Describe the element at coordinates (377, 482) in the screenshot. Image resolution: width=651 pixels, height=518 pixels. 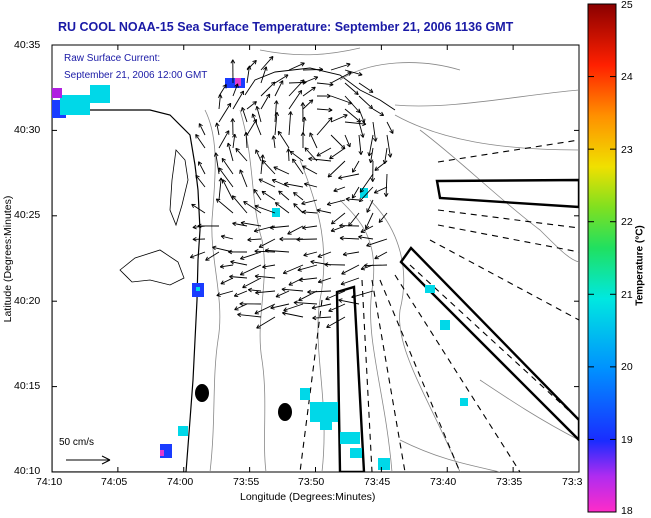
I see `x-tick-label: 73:45` at that location.